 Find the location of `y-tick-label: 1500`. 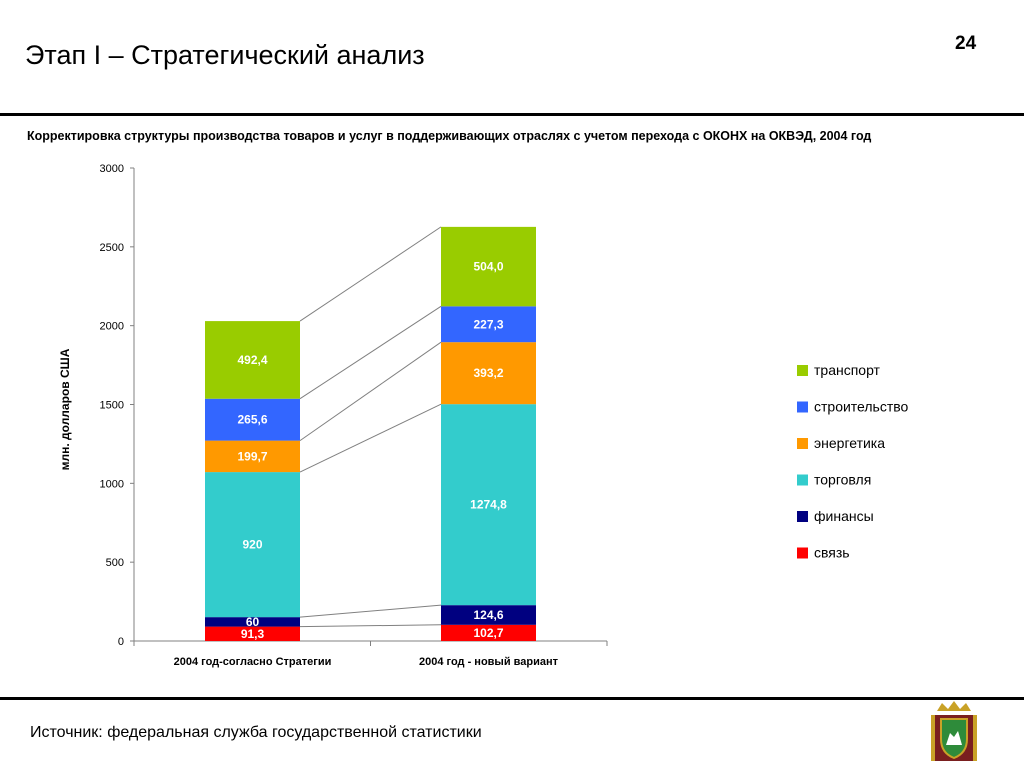

y-tick-label: 1500 is located at coordinates (112, 406).